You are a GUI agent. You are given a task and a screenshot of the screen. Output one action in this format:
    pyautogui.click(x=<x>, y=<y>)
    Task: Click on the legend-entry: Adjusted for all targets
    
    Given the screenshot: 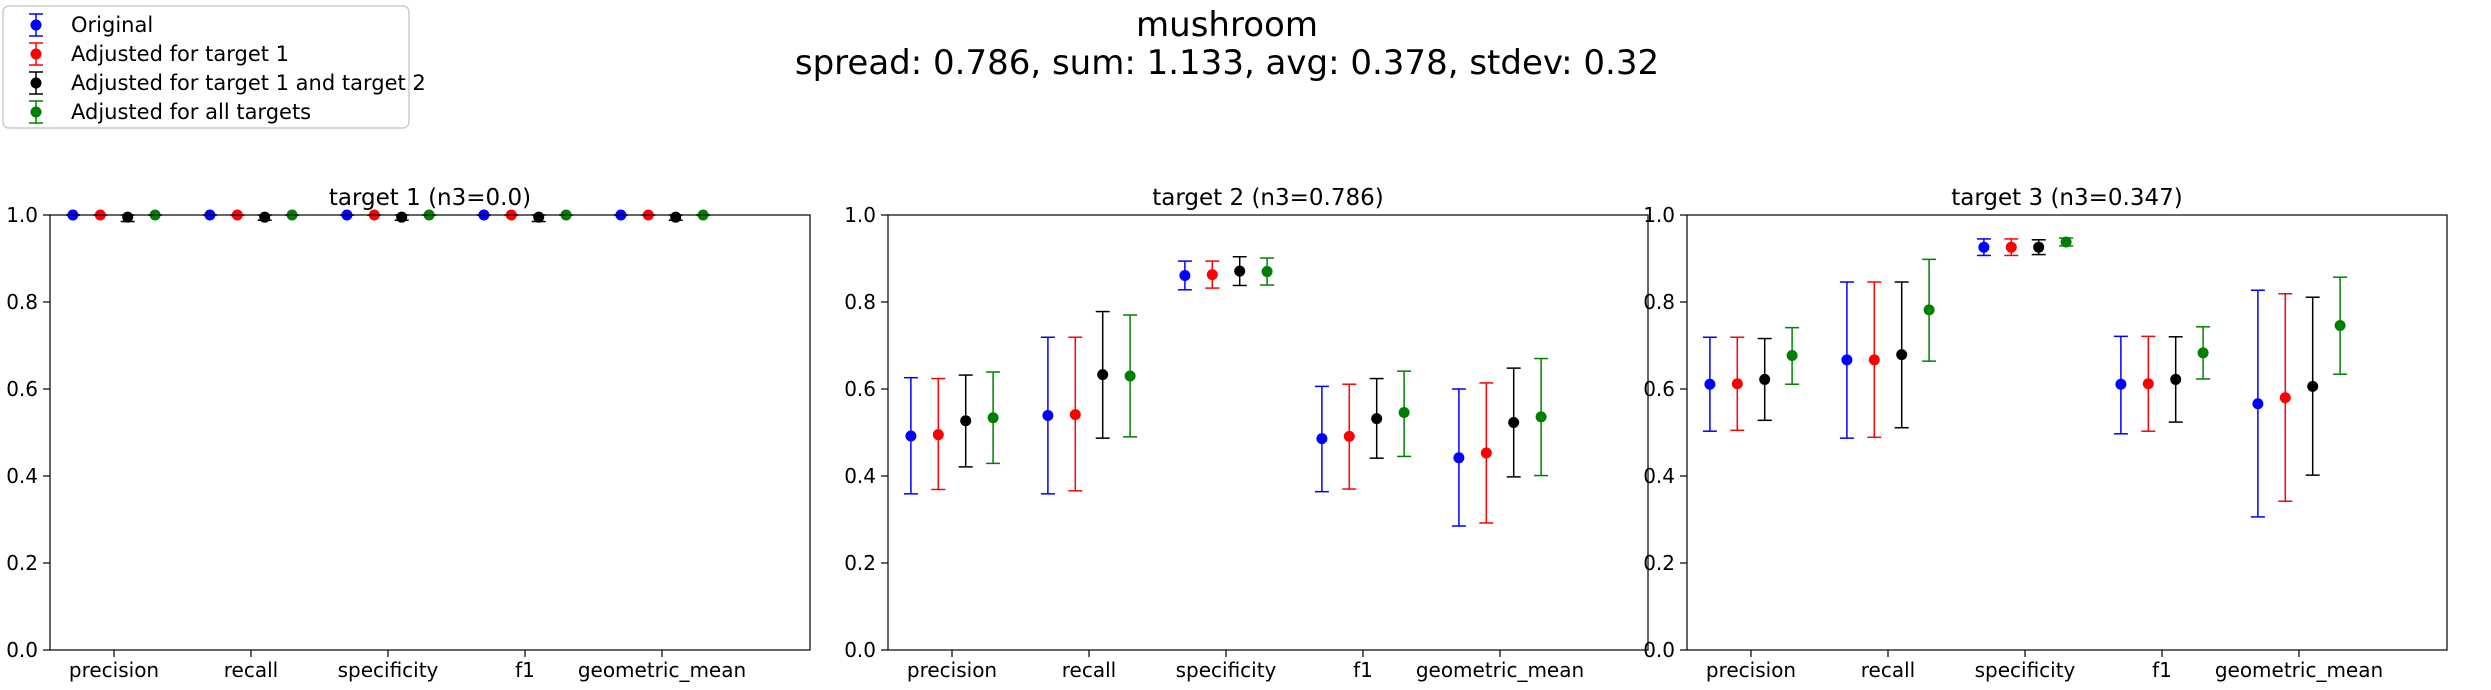 What is the action you would take?
    pyautogui.click(x=170, y=112)
    